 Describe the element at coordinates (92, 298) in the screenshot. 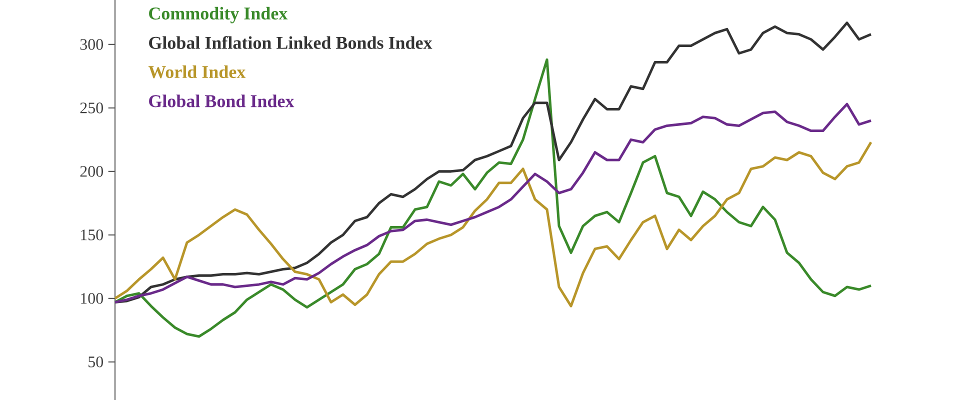

I see `y-tick-label: 100` at that location.